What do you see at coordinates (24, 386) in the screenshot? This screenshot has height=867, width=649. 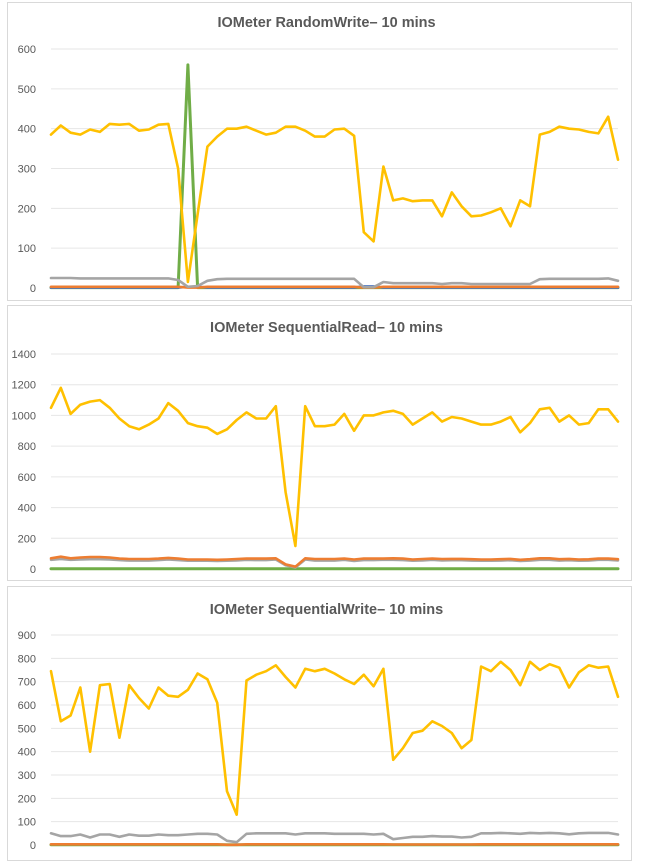 I see `y-tick-label: 1200` at bounding box center [24, 386].